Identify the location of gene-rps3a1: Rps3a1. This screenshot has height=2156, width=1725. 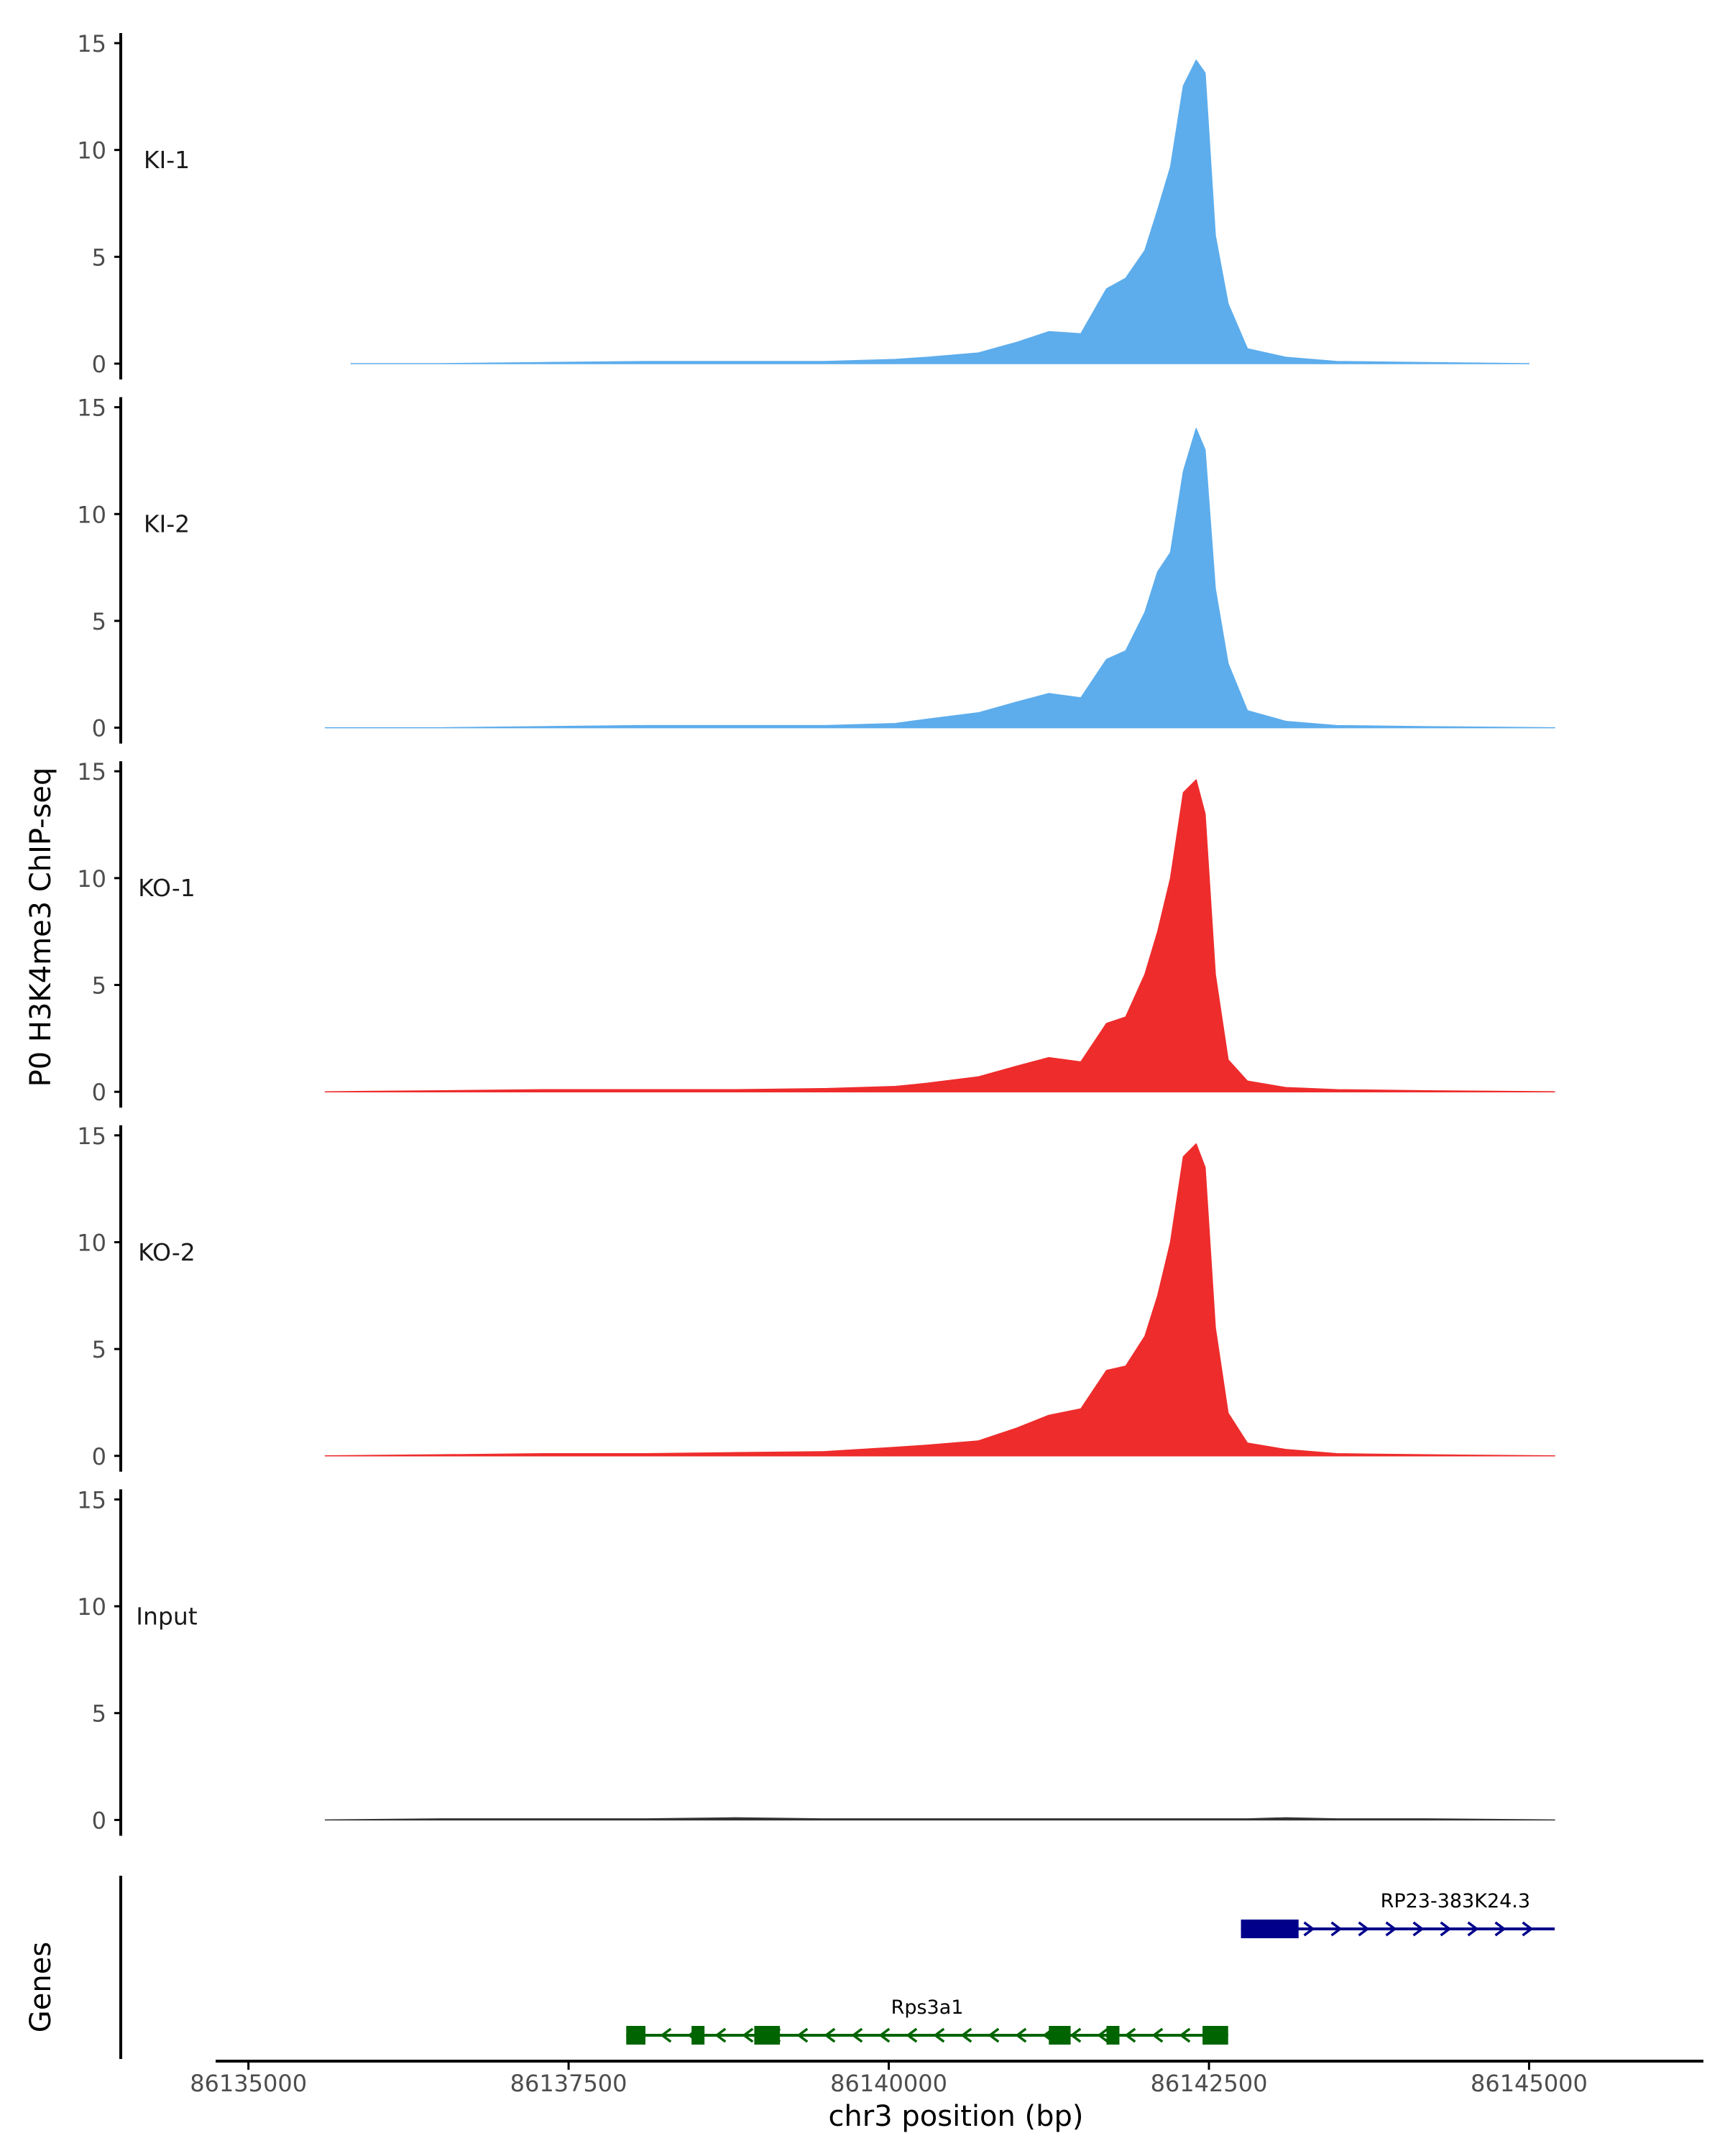
(927, 2020).